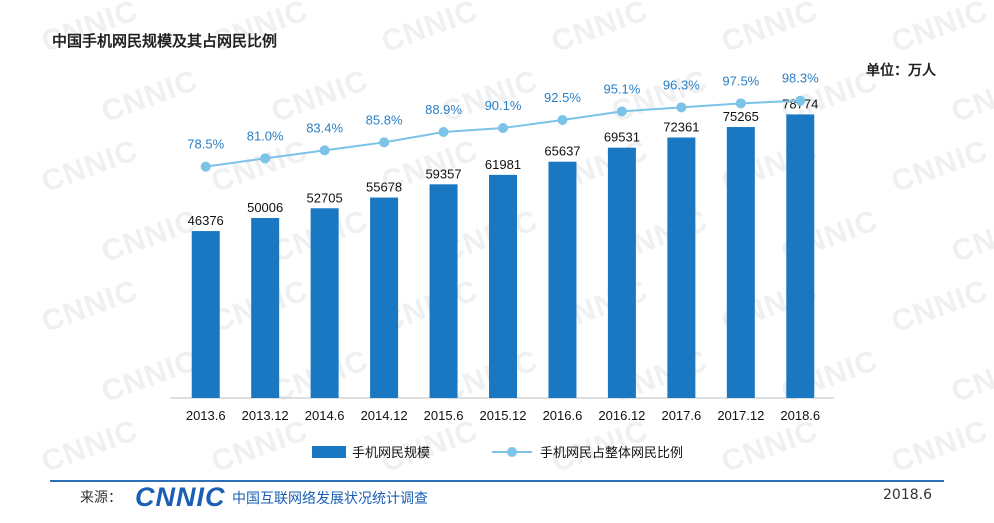 The image size is (994, 523). Describe the element at coordinates (622, 137) in the screenshot. I see `bar-value-label: 69531` at that location.